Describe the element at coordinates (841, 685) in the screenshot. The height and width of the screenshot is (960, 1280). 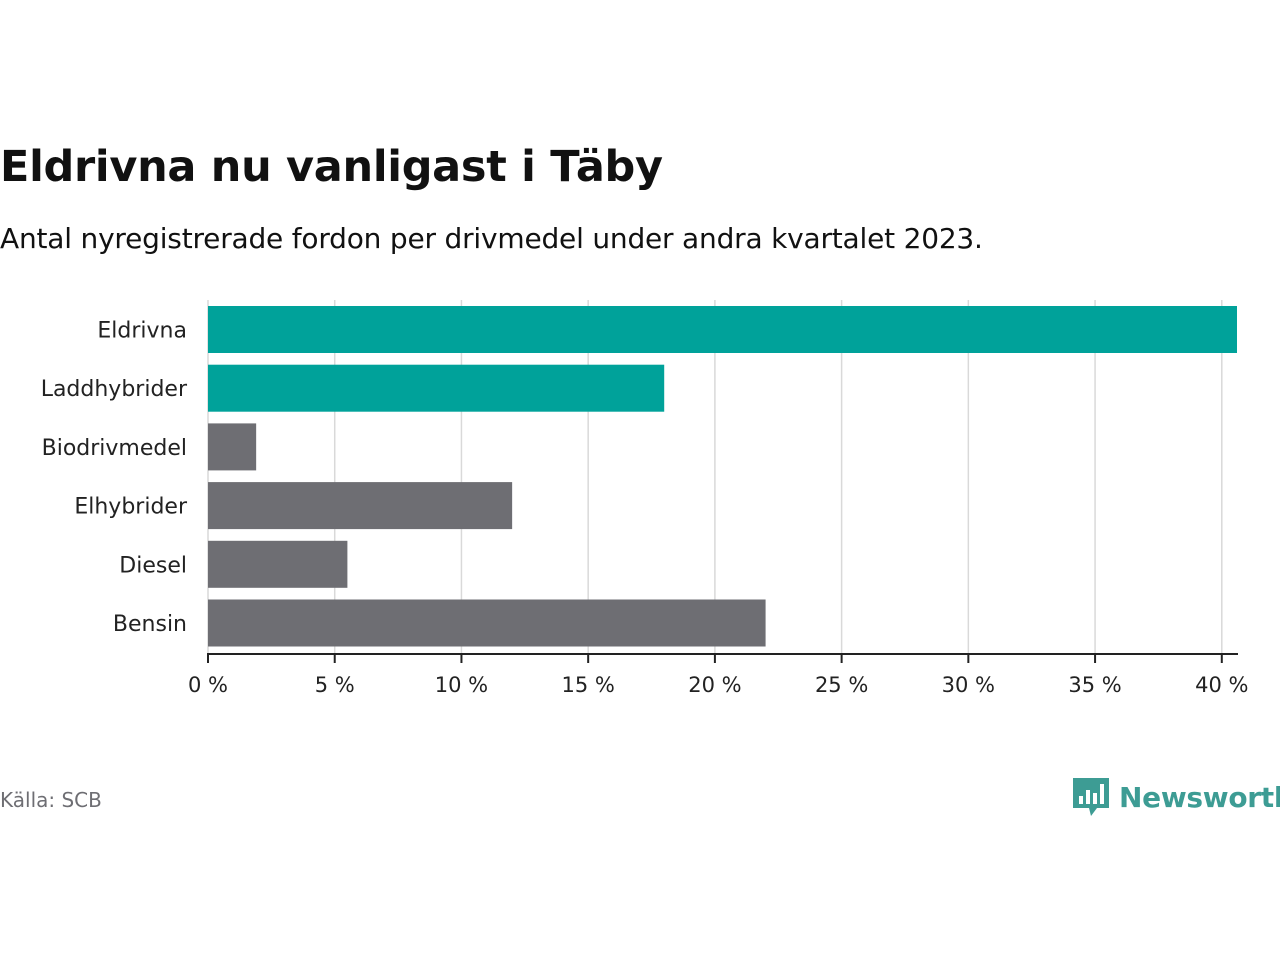
I see `x-tick-label: 25 %` at that location.